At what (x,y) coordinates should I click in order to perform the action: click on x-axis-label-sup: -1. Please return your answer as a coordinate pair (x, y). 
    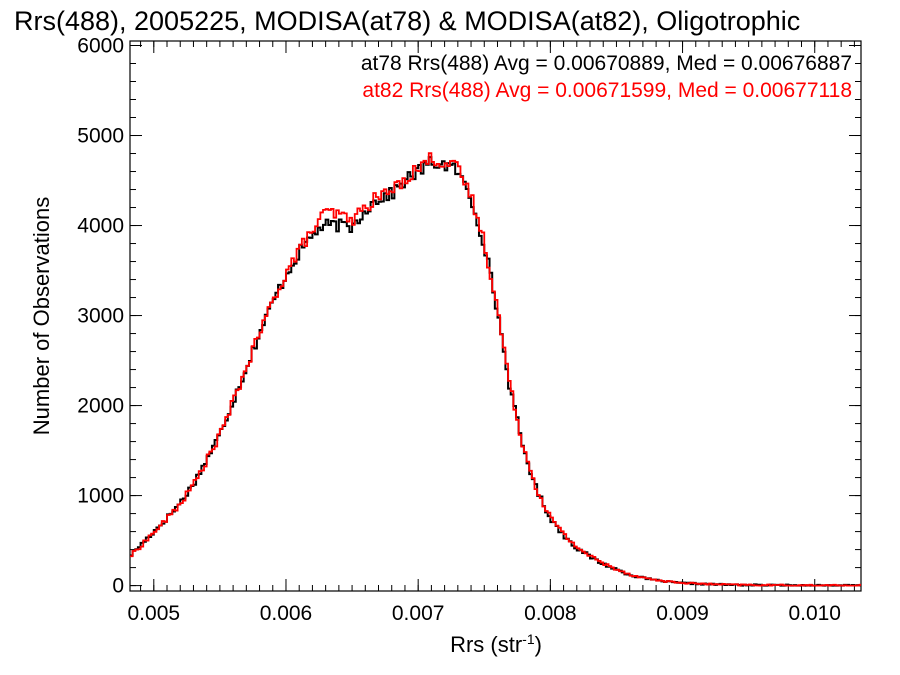
    Looking at the image, I should click on (528, 639).